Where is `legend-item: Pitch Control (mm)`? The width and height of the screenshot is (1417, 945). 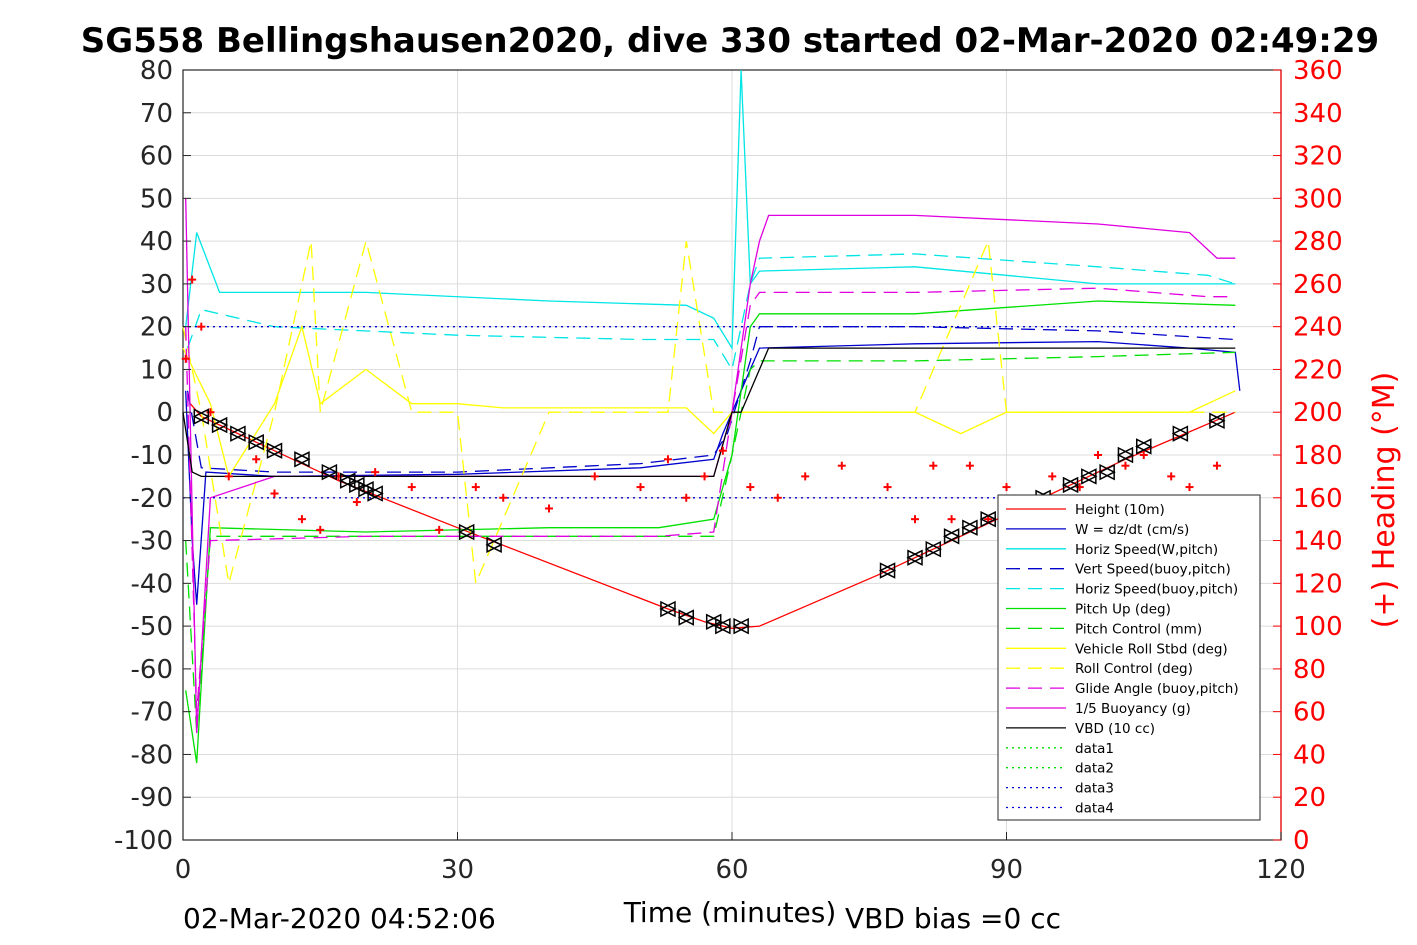
legend-item: Pitch Control (mm) is located at coordinates (1104, 629).